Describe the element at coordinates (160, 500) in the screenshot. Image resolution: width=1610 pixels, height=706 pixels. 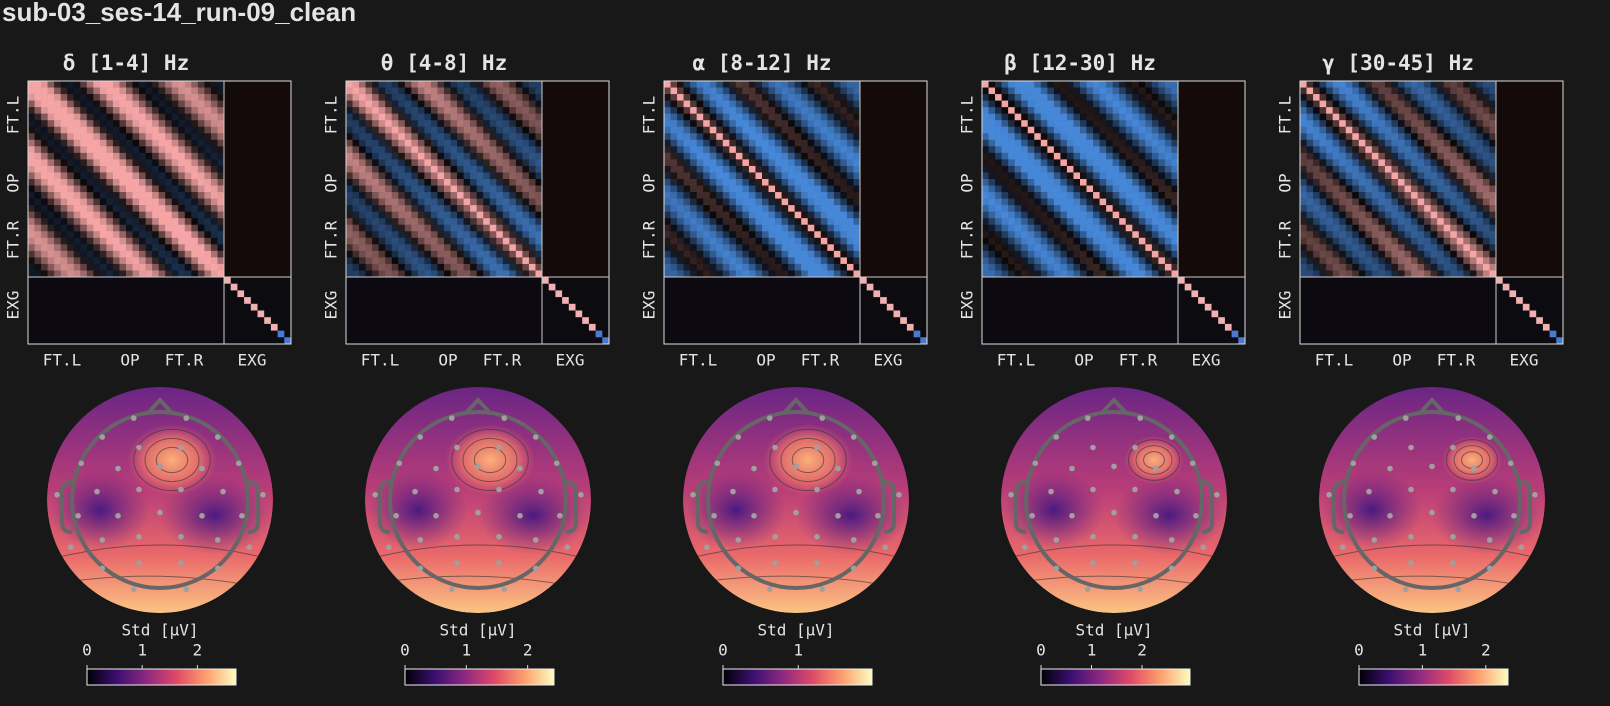
I see `head-outline` at that location.